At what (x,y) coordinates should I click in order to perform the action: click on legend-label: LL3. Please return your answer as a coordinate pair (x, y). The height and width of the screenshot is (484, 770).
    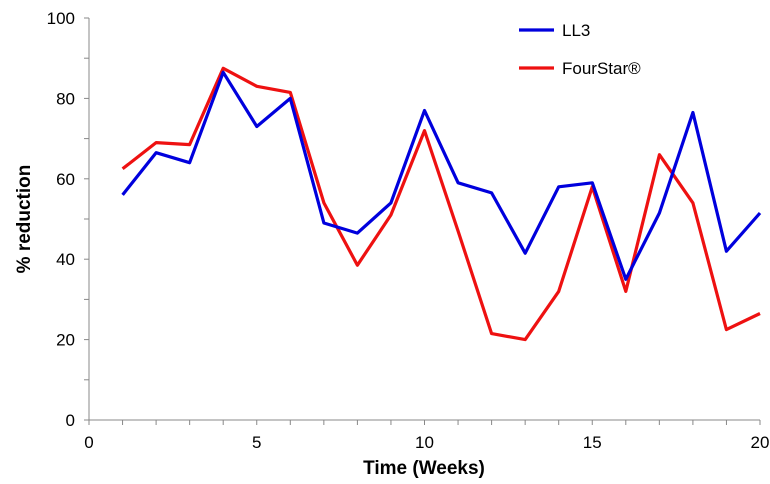
    Looking at the image, I should click on (576, 30).